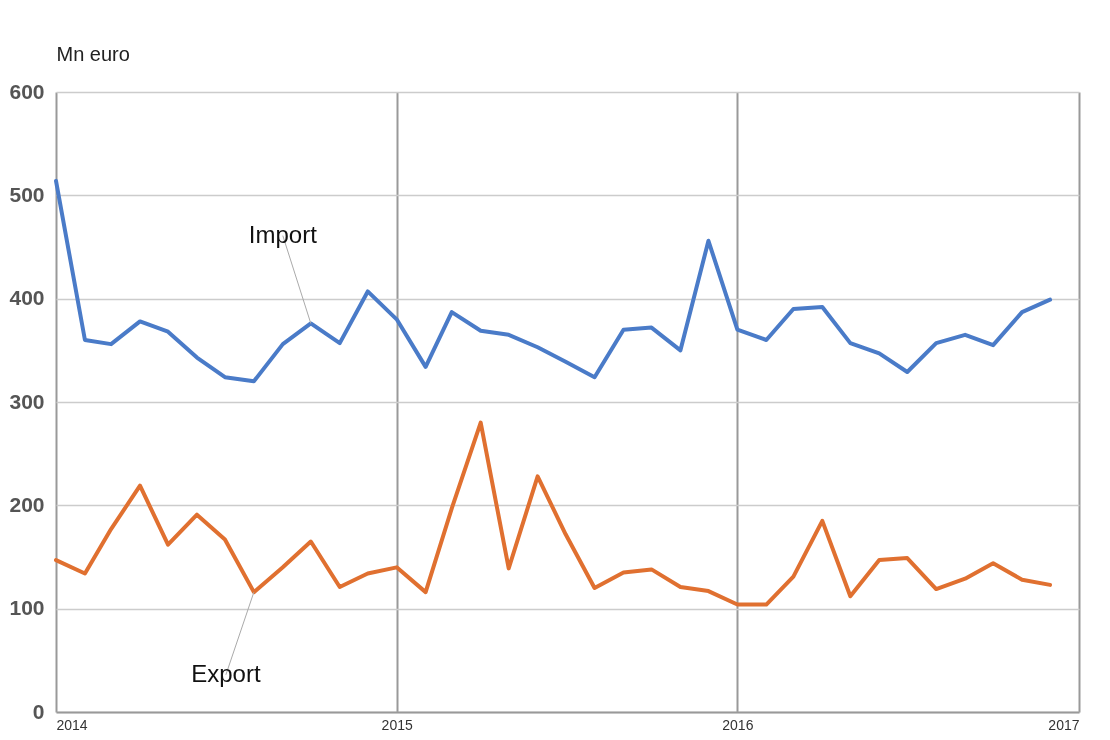 This screenshot has height=740, width=1110. I want to click on y-tick-label: 300, so click(27, 401).